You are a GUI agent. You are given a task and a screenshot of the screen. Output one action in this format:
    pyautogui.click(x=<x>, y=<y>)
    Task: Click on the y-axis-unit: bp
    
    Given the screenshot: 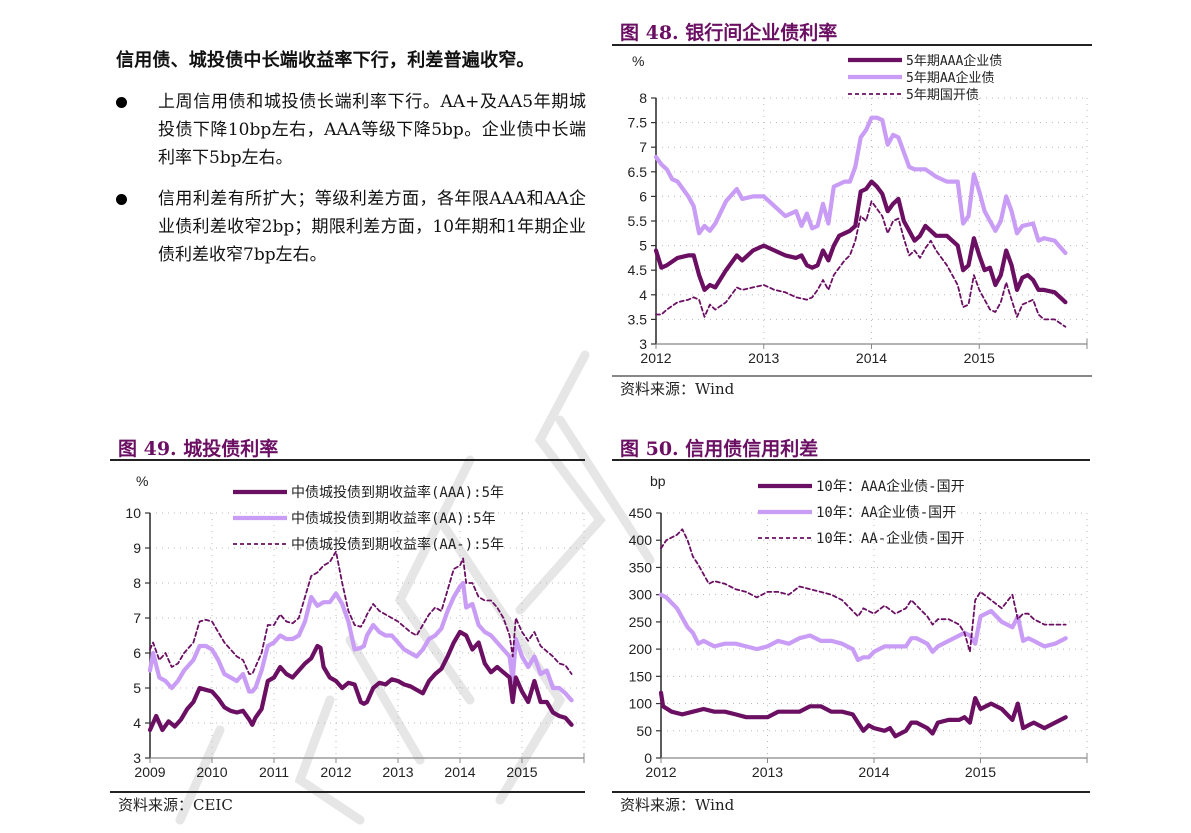 What is the action you would take?
    pyautogui.click(x=658, y=481)
    